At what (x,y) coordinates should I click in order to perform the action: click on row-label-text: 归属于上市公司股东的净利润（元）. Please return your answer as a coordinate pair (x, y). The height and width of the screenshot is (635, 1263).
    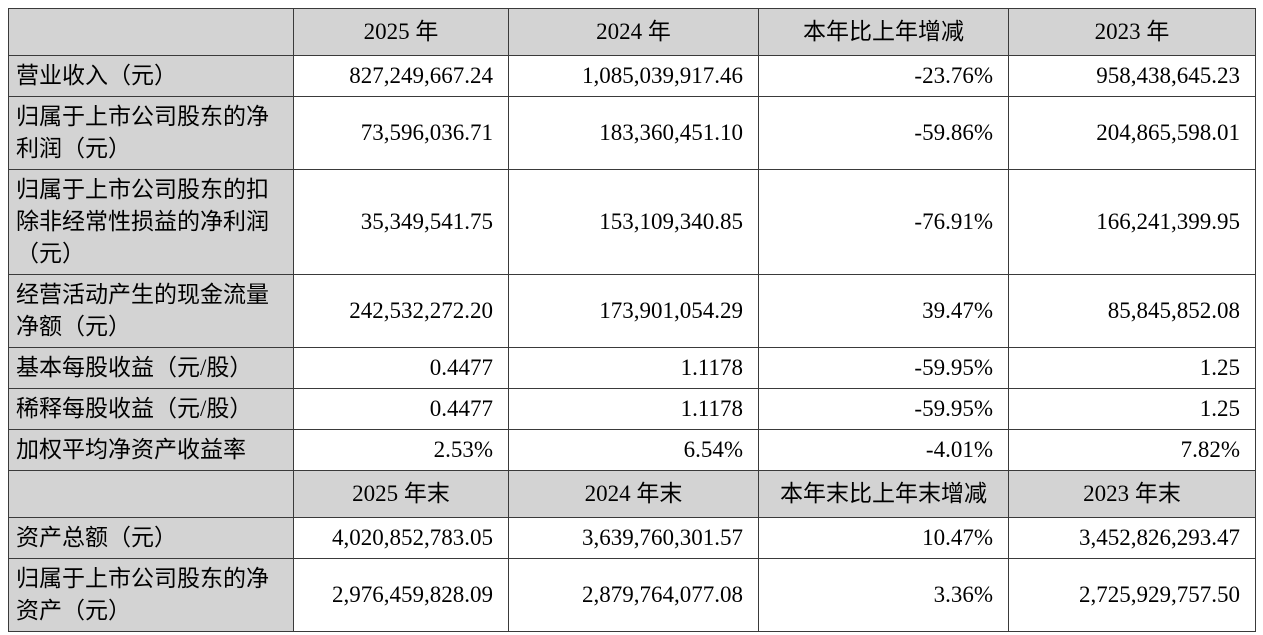
    Looking at the image, I should click on (142, 132).